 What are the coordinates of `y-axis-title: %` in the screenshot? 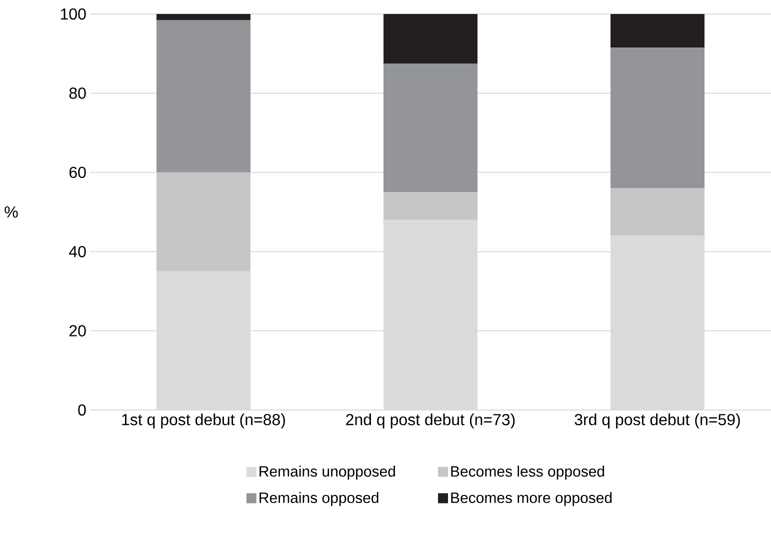 It's located at (11, 212).